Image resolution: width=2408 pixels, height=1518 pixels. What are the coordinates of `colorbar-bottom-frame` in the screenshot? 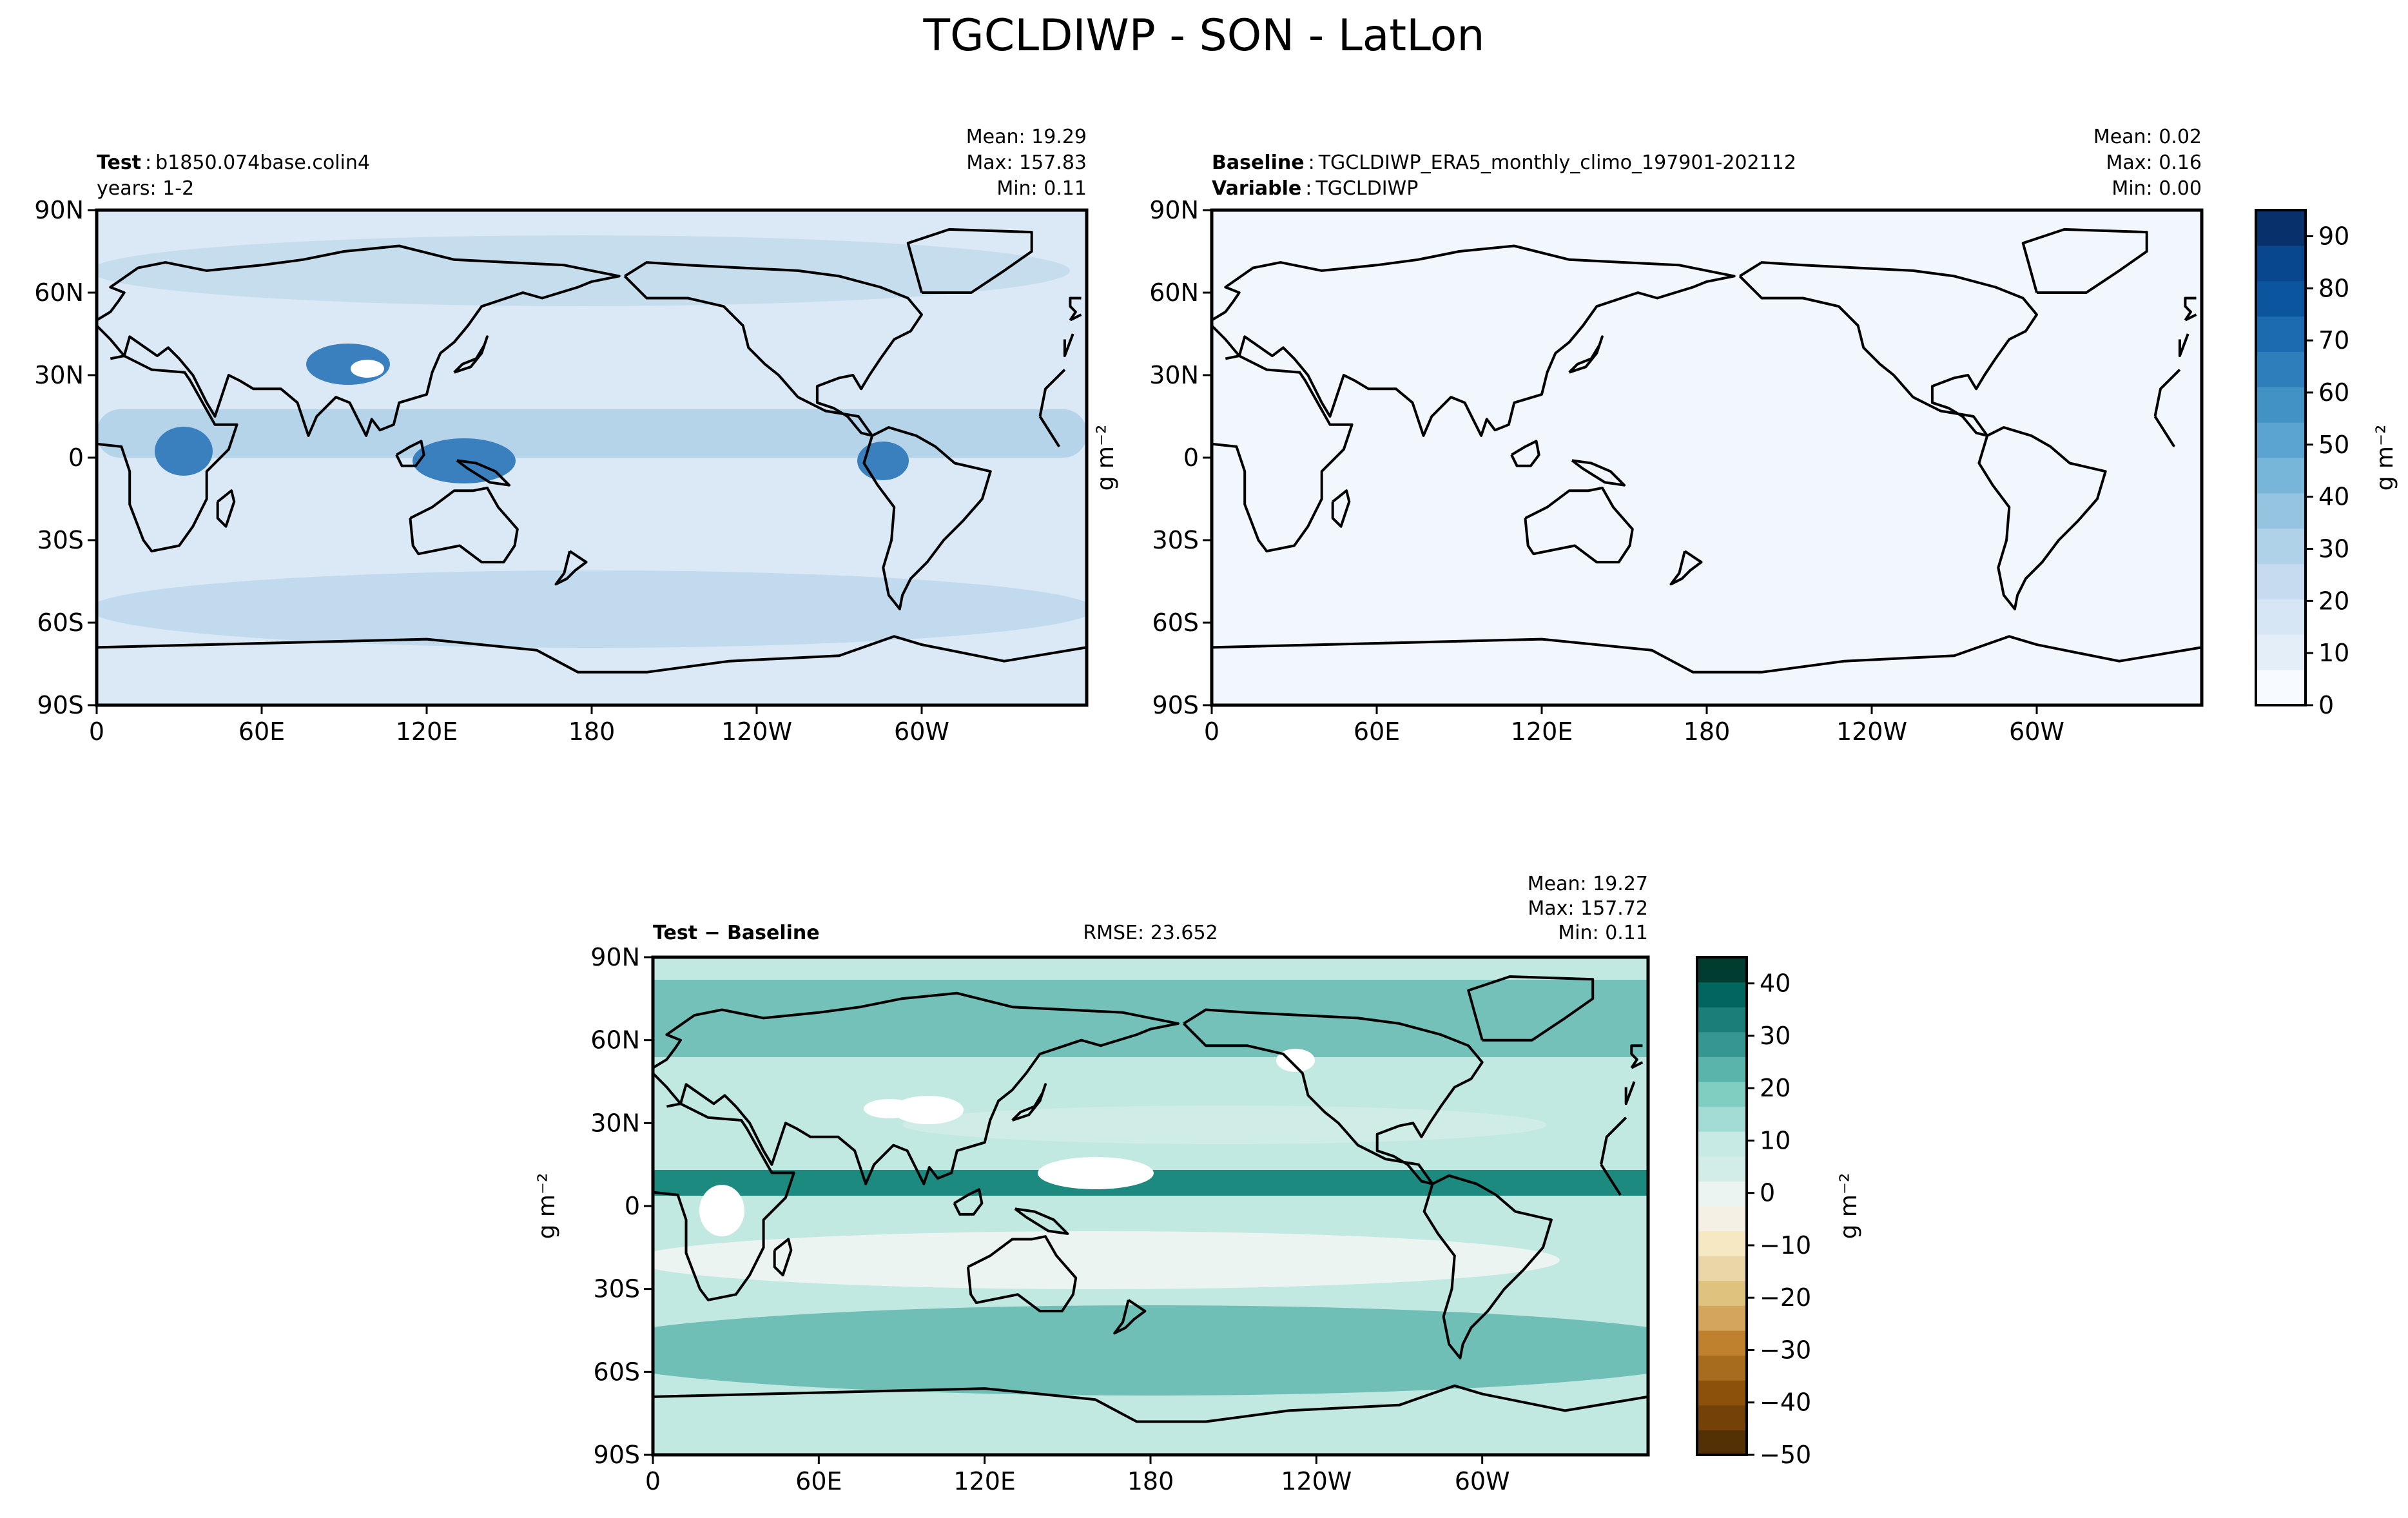 It's located at (1722, 1206).